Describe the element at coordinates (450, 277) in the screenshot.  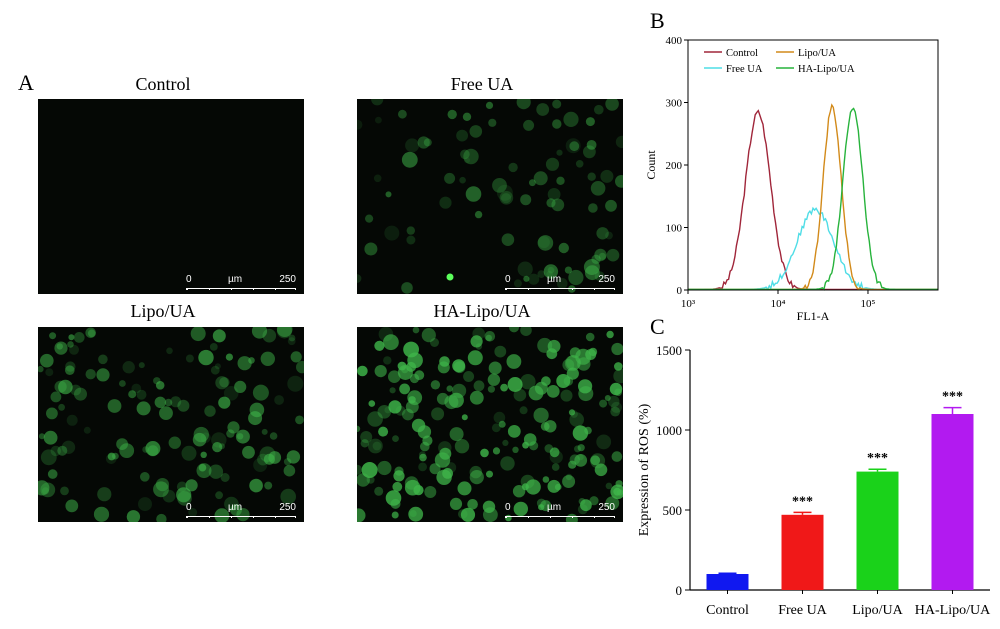
I see `bright-spot` at that location.